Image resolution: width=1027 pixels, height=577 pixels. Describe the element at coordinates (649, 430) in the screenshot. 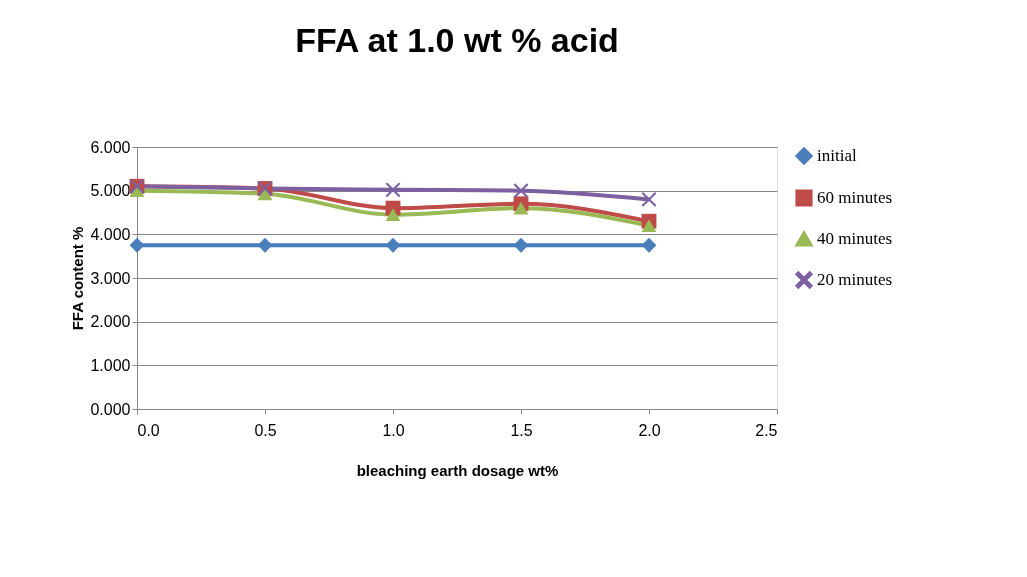

I see `x-tick-label: 2.0` at that location.